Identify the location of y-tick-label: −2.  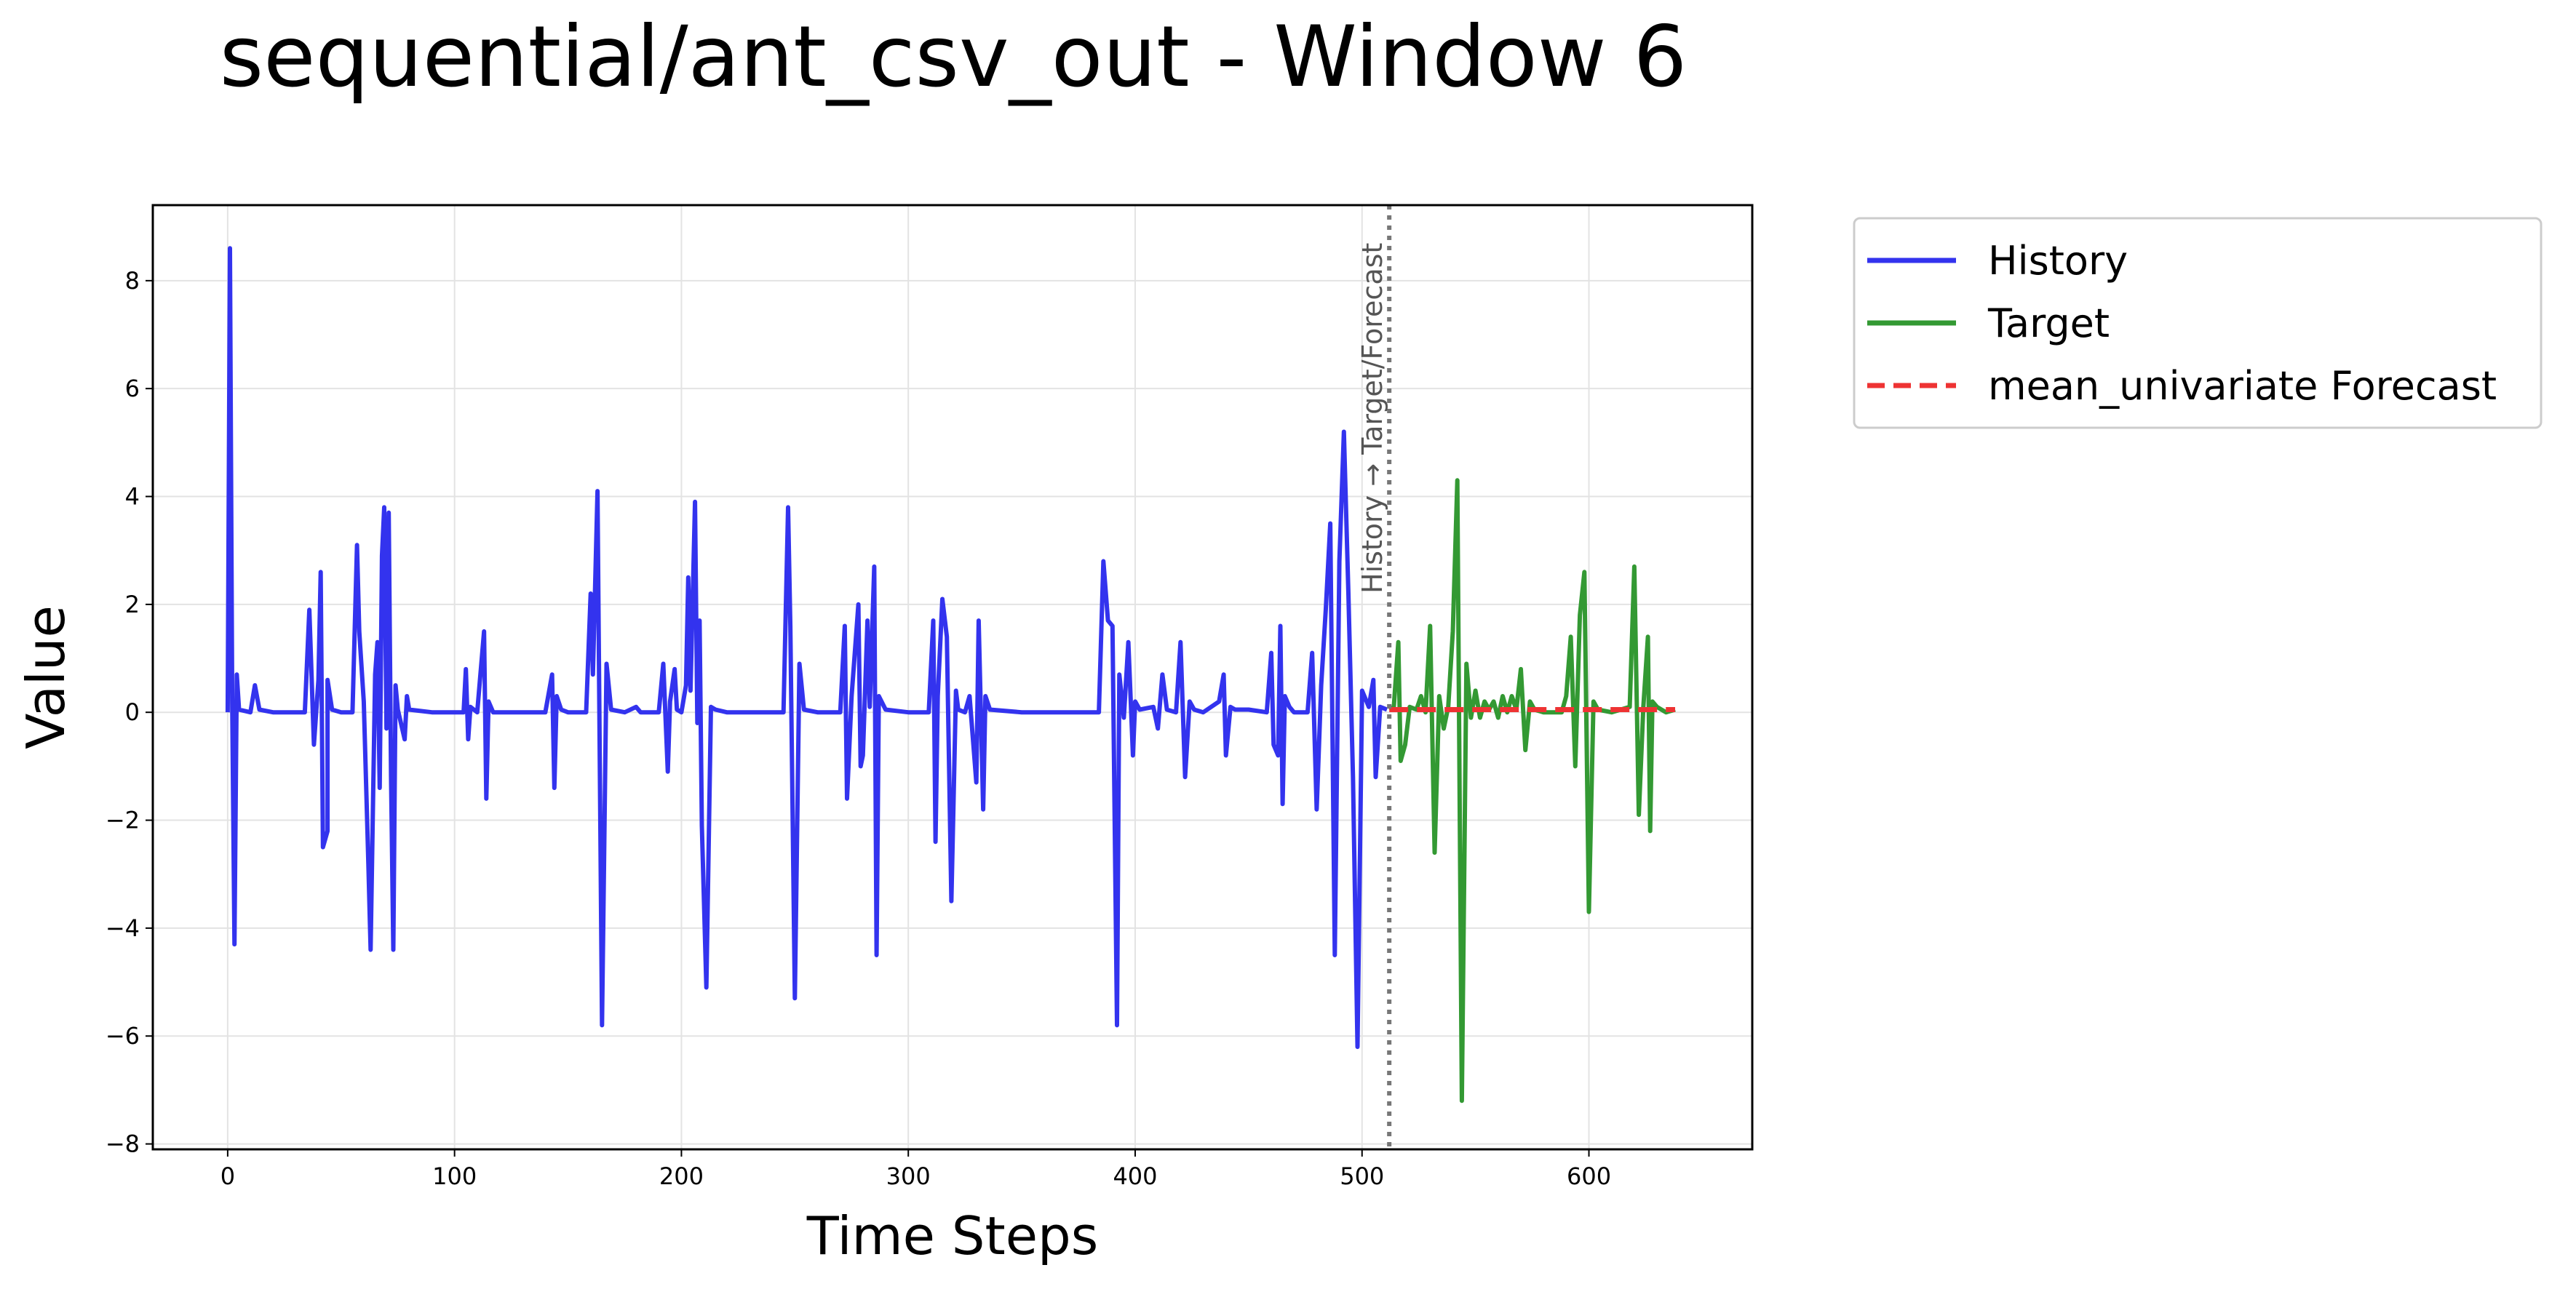
(123, 820).